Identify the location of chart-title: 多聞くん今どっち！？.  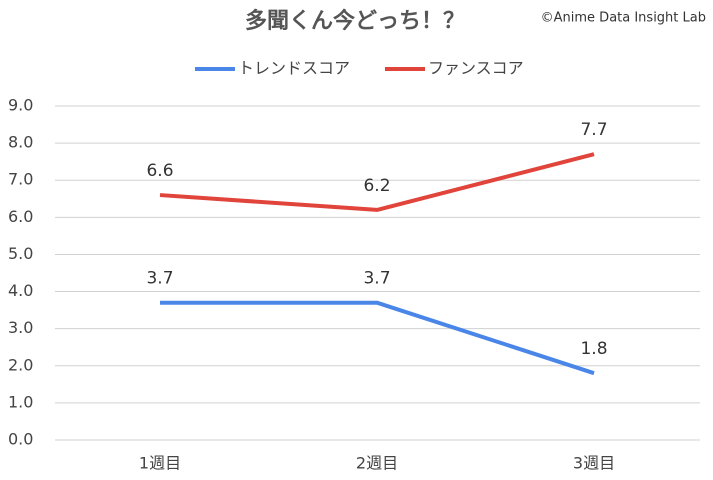
(355, 21).